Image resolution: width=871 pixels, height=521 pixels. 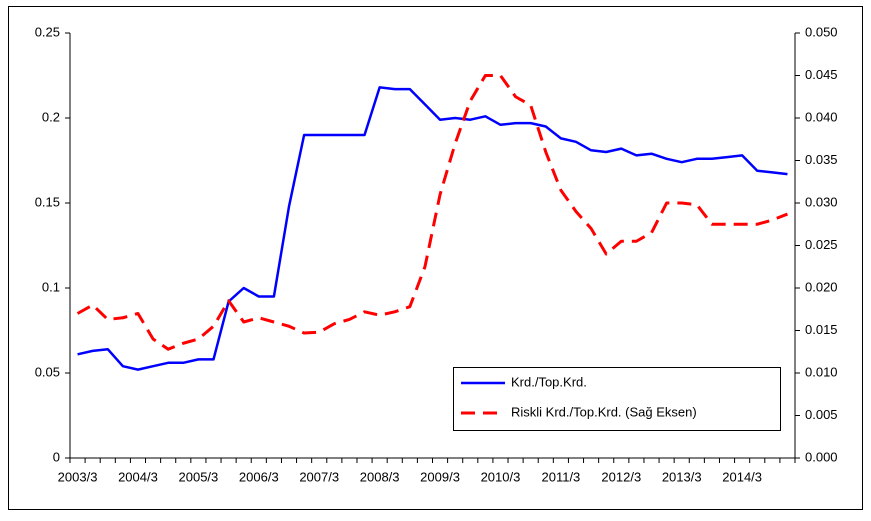 What do you see at coordinates (199, 476) in the screenshot?
I see `x-tick-label: 2005/3` at bounding box center [199, 476].